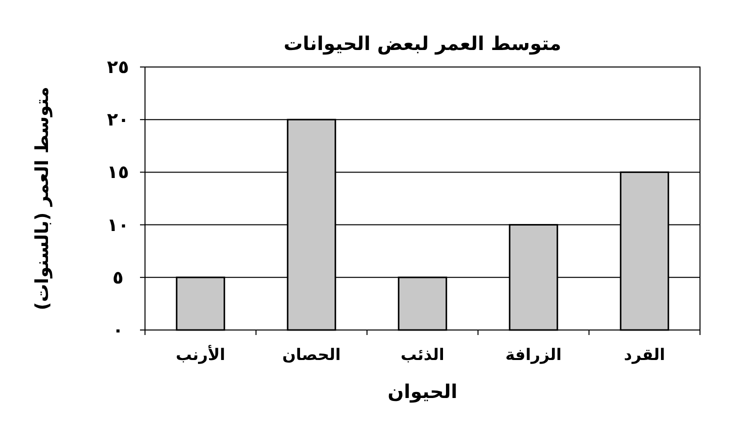 The height and width of the screenshot is (421, 730). What do you see at coordinates (118, 67) in the screenshot?
I see `ytick: ٢٥` at bounding box center [118, 67].